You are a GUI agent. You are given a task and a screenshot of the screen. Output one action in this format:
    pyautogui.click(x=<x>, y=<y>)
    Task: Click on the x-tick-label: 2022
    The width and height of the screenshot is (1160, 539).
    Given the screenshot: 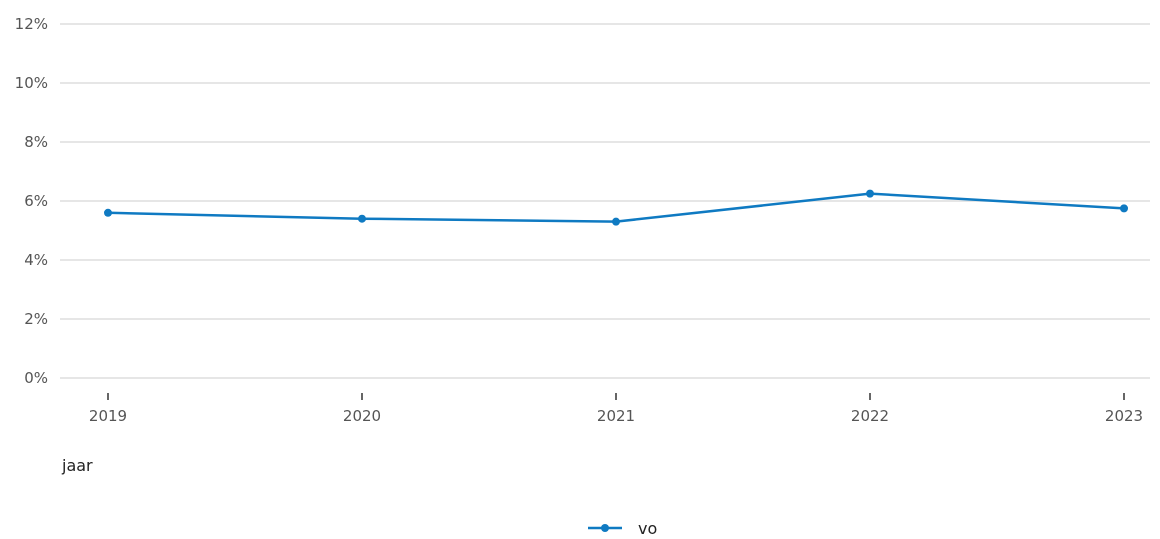 What is the action you would take?
    pyautogui.click(x=870, y=416)
    